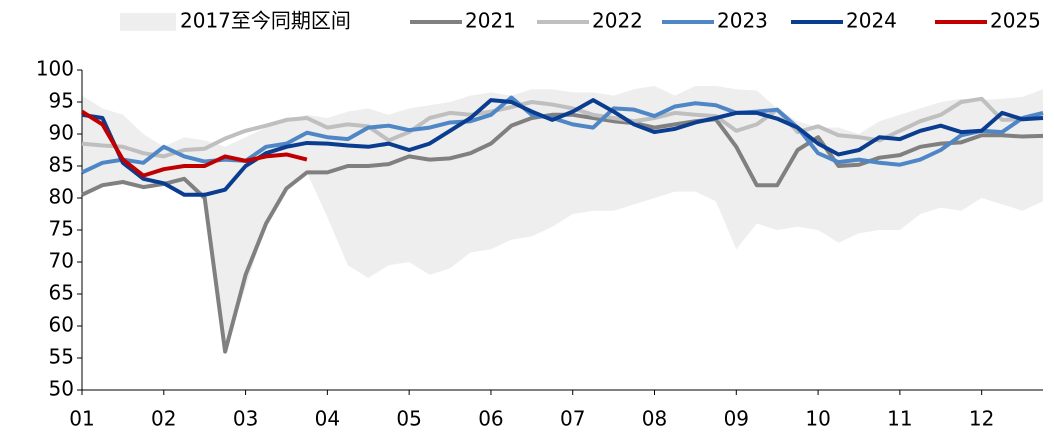 The width and height of the screenshot is (1054, 435). What do you see at coordinates (871, 21) in the screenshot?
I see `legend-label: 2024` at bounding box center [871, 21].